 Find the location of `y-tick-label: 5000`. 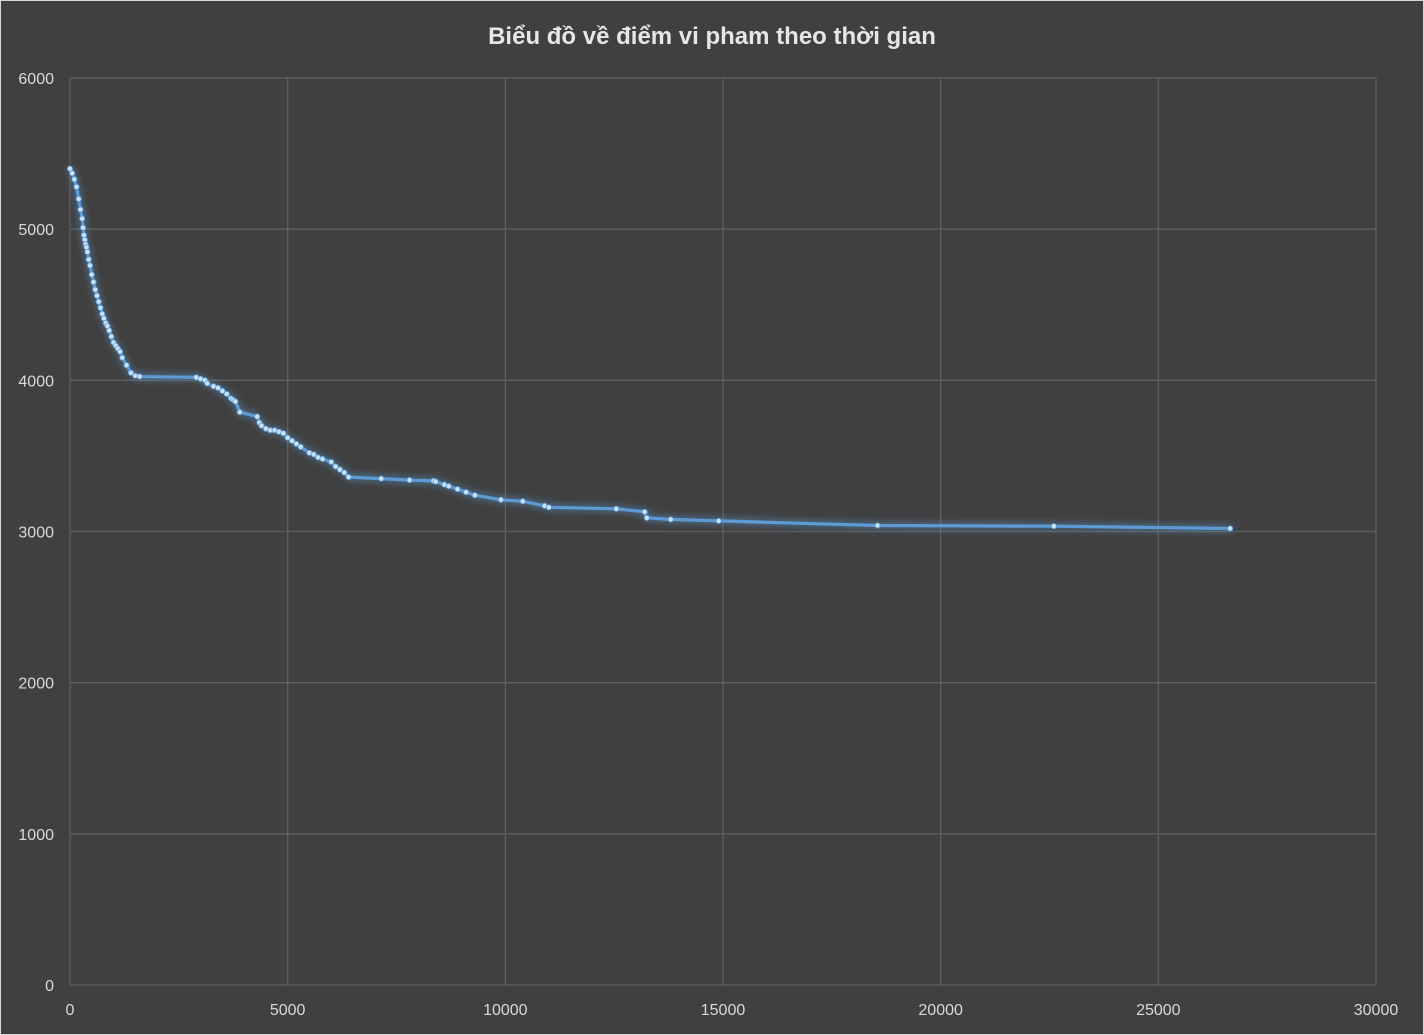

y-tick-label: 5000 is located at coordinates (36, 230).